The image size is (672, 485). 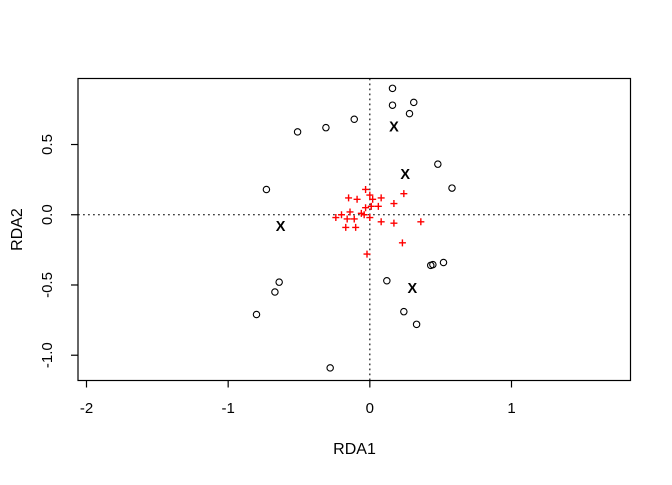 What do you see at coordinates (47, 214) in the screenshot?
I see `y-axis-tick-label: 0.0` at bounding box center [47, 214].